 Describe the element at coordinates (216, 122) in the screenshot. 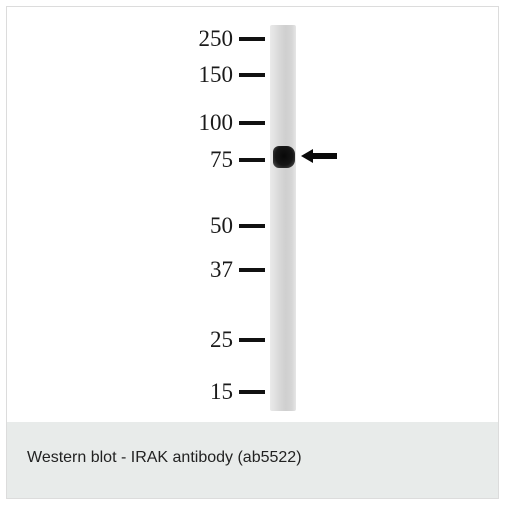

I see `marker-label-100: 100` at that location.